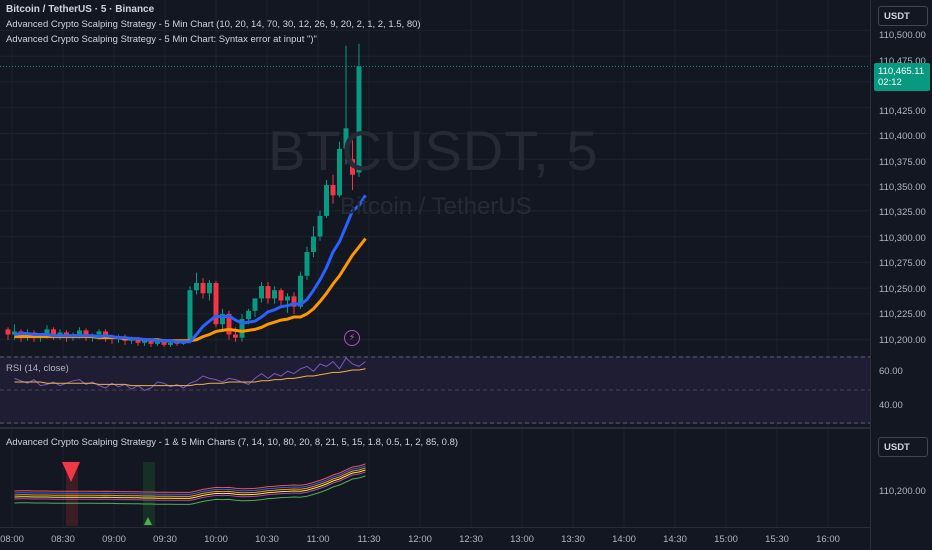  What do you see at coordinates (369, 539) in the screenshot?
I see `time-tick: 11:30` at bounding box center [369, 539].